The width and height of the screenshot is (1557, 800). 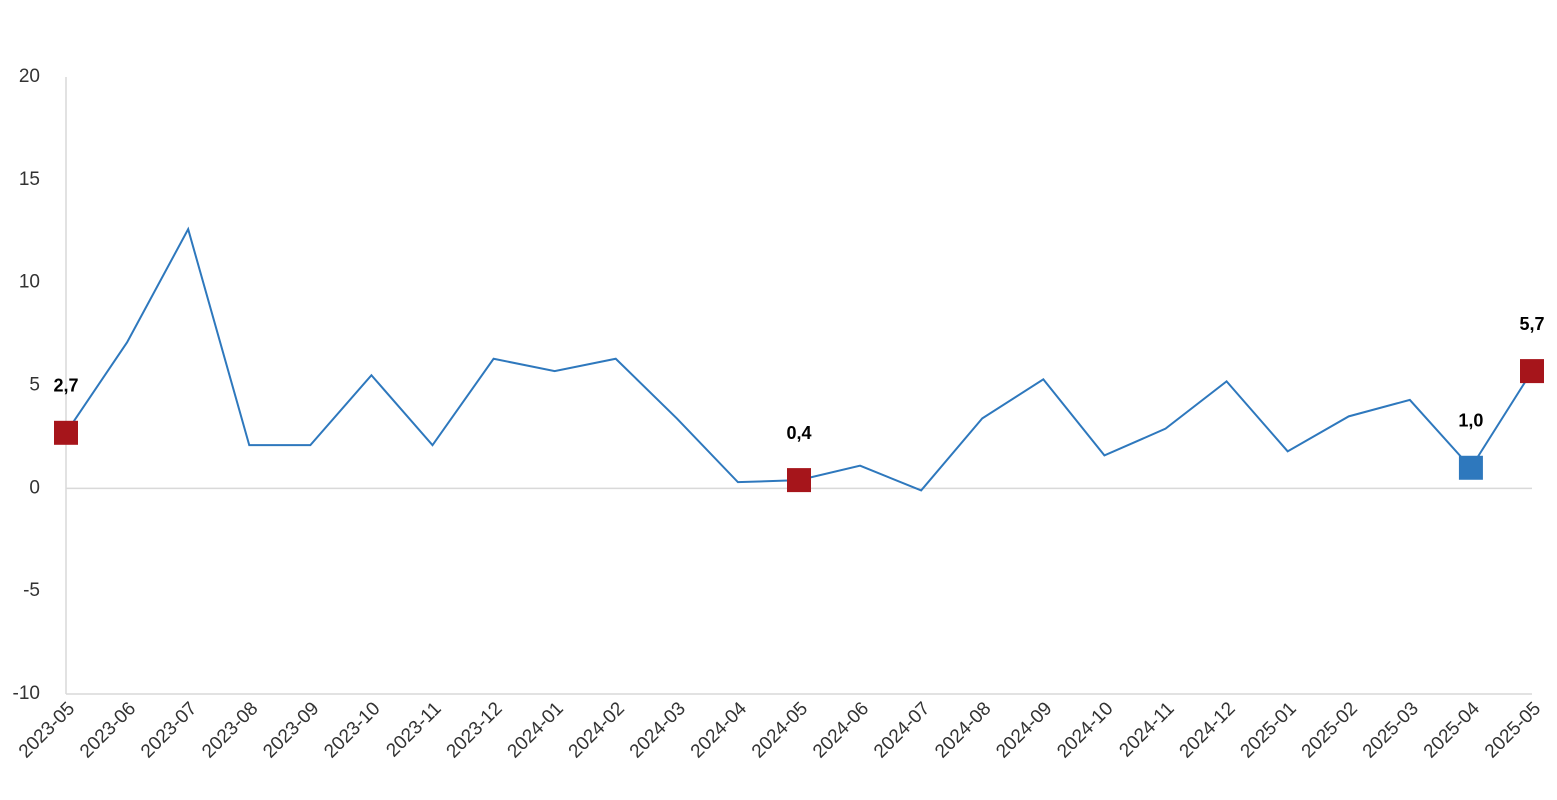 What do you see at coordinates (352, 730) in the screenshot?
I see `x-tick-label: 2023-10` at bounding box center [352, 730].